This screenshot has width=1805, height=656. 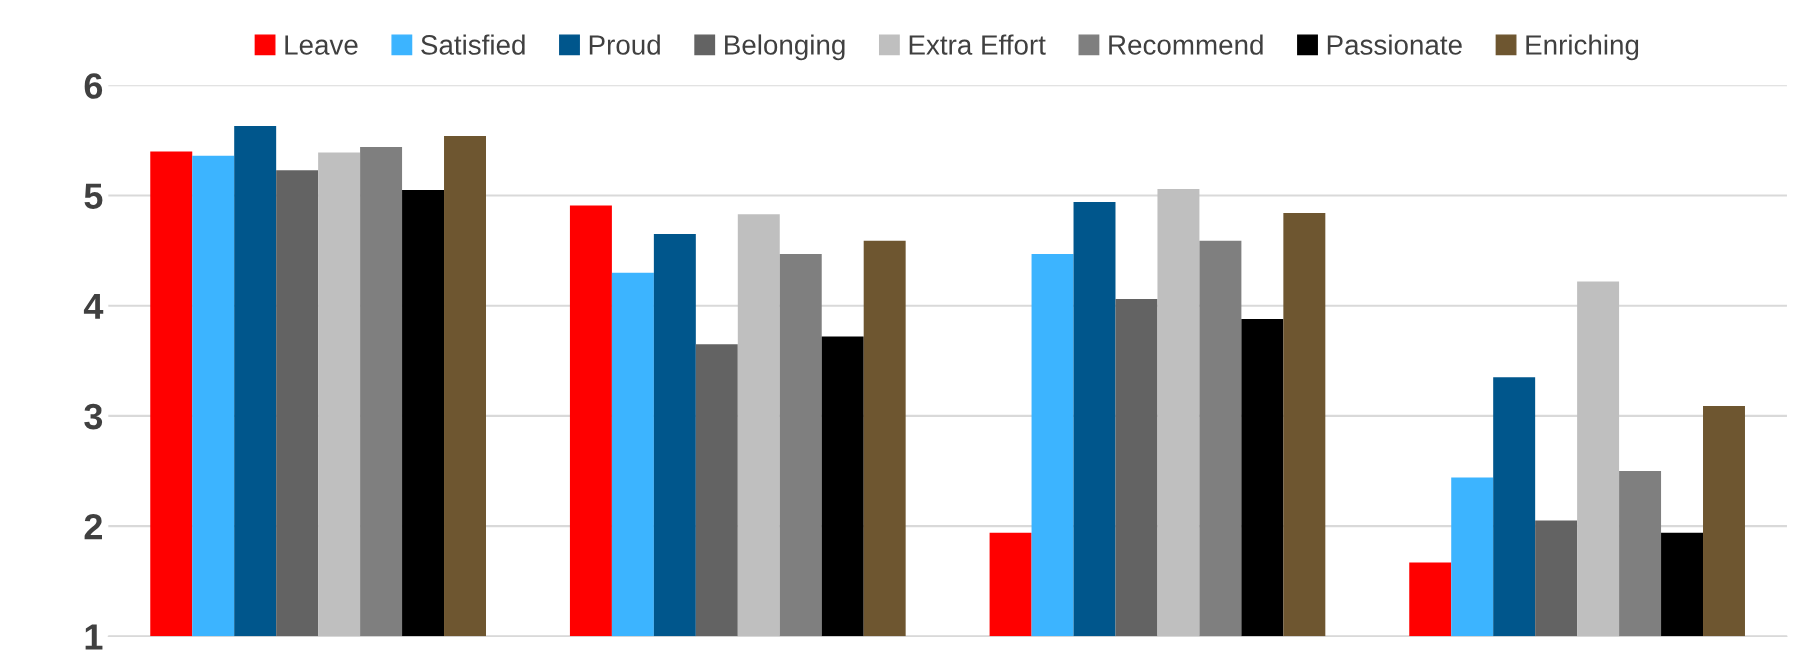 What do you see at coordinates (93, 196) in the screenshot?
I see `y-tick-label: 5` at bounding box center [93, 196].